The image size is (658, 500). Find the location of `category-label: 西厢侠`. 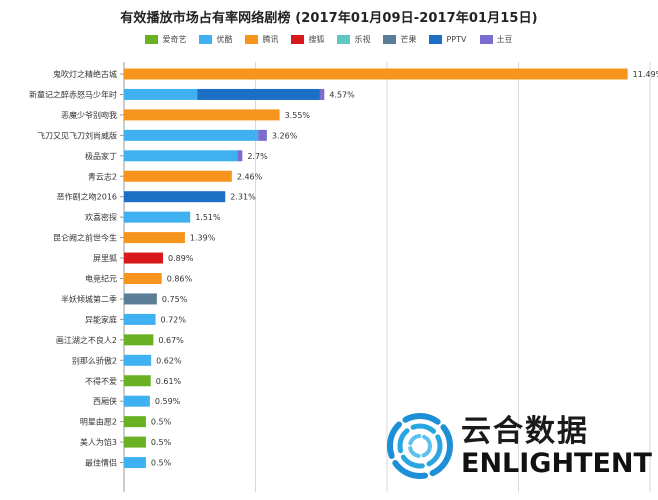

category-label: 西厢侠 is located at coordinates (105, 401).